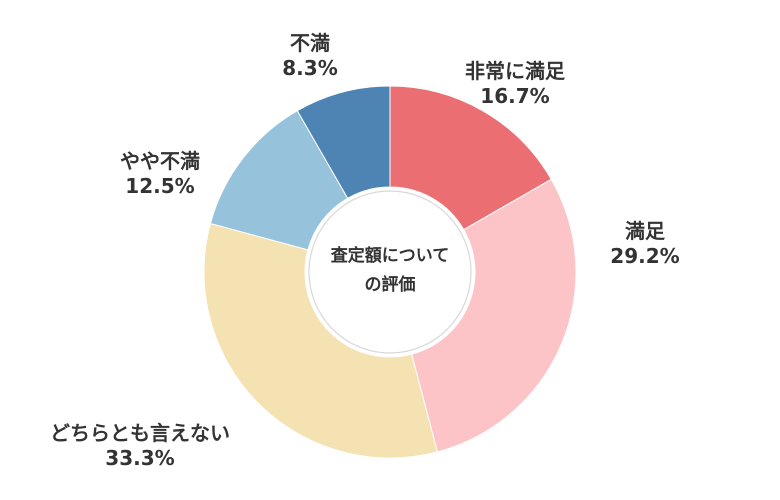 Image resolution: width=780 pixels, height=500 pixels. What do you see at coordinates (514, 96) in the screenshot?
I see `slice-value-0: 16.7%` at bounding box center [514, 96].